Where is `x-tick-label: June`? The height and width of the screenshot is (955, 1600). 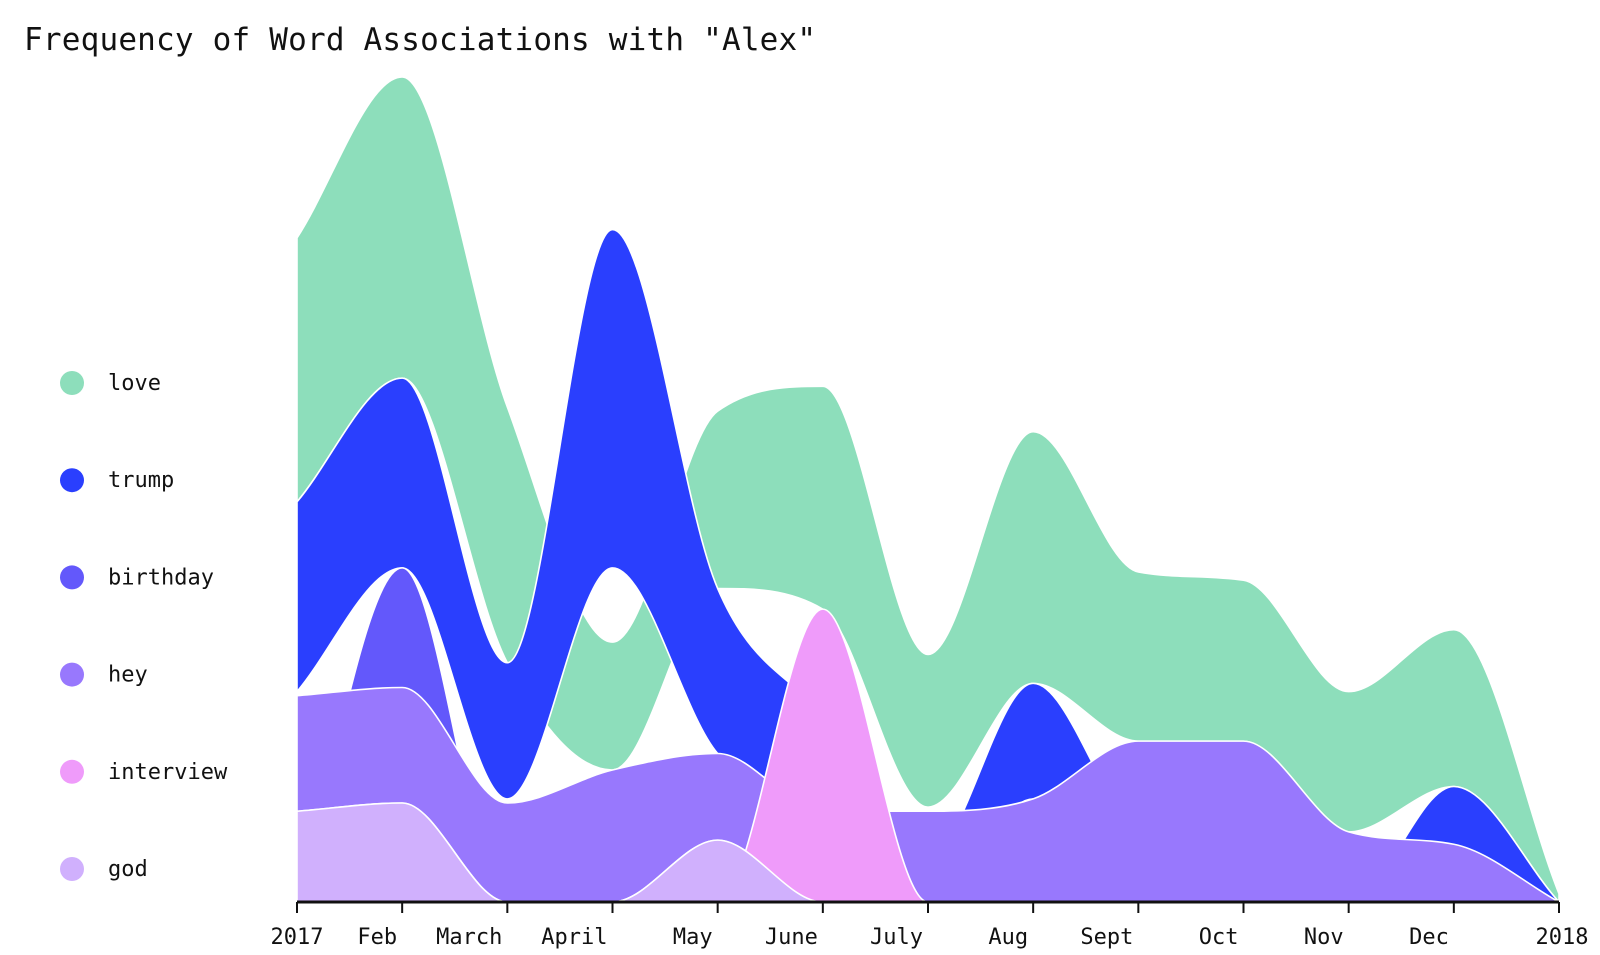
x-tick-label: June is located at coordinates (791, 937).